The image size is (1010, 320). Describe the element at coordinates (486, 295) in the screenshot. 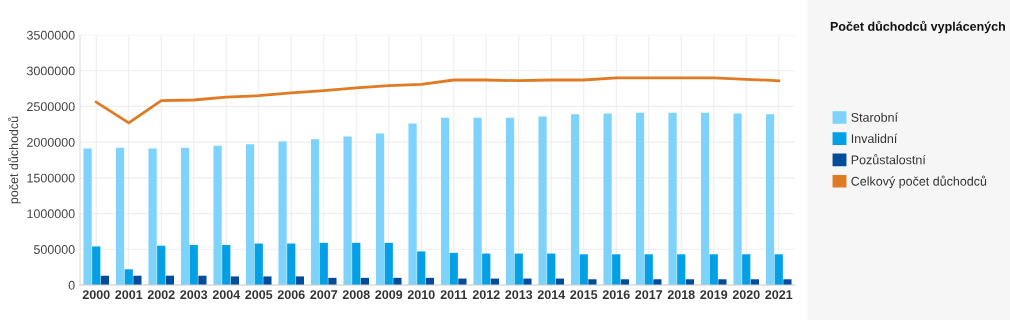

I see `x-tick-label: 2012` at that location.